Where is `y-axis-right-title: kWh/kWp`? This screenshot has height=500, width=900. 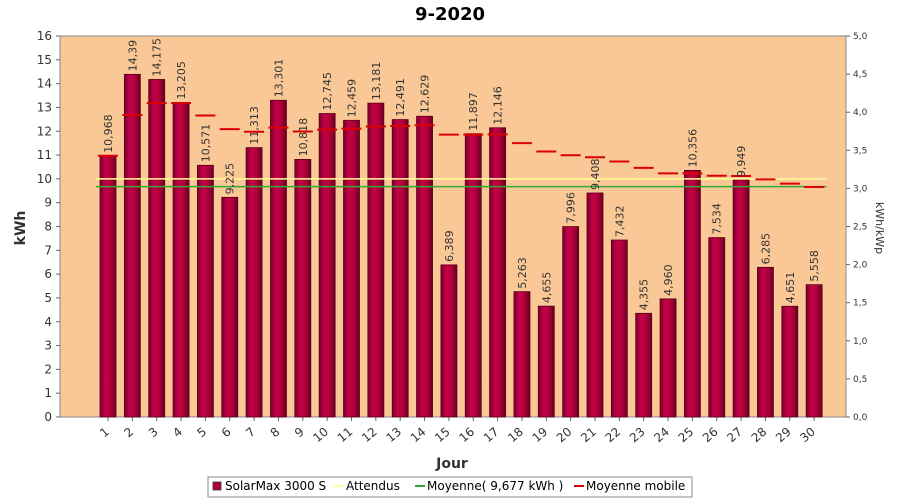
y-axis-right-title: kWh/kWp is located at coordinates (879, 228).